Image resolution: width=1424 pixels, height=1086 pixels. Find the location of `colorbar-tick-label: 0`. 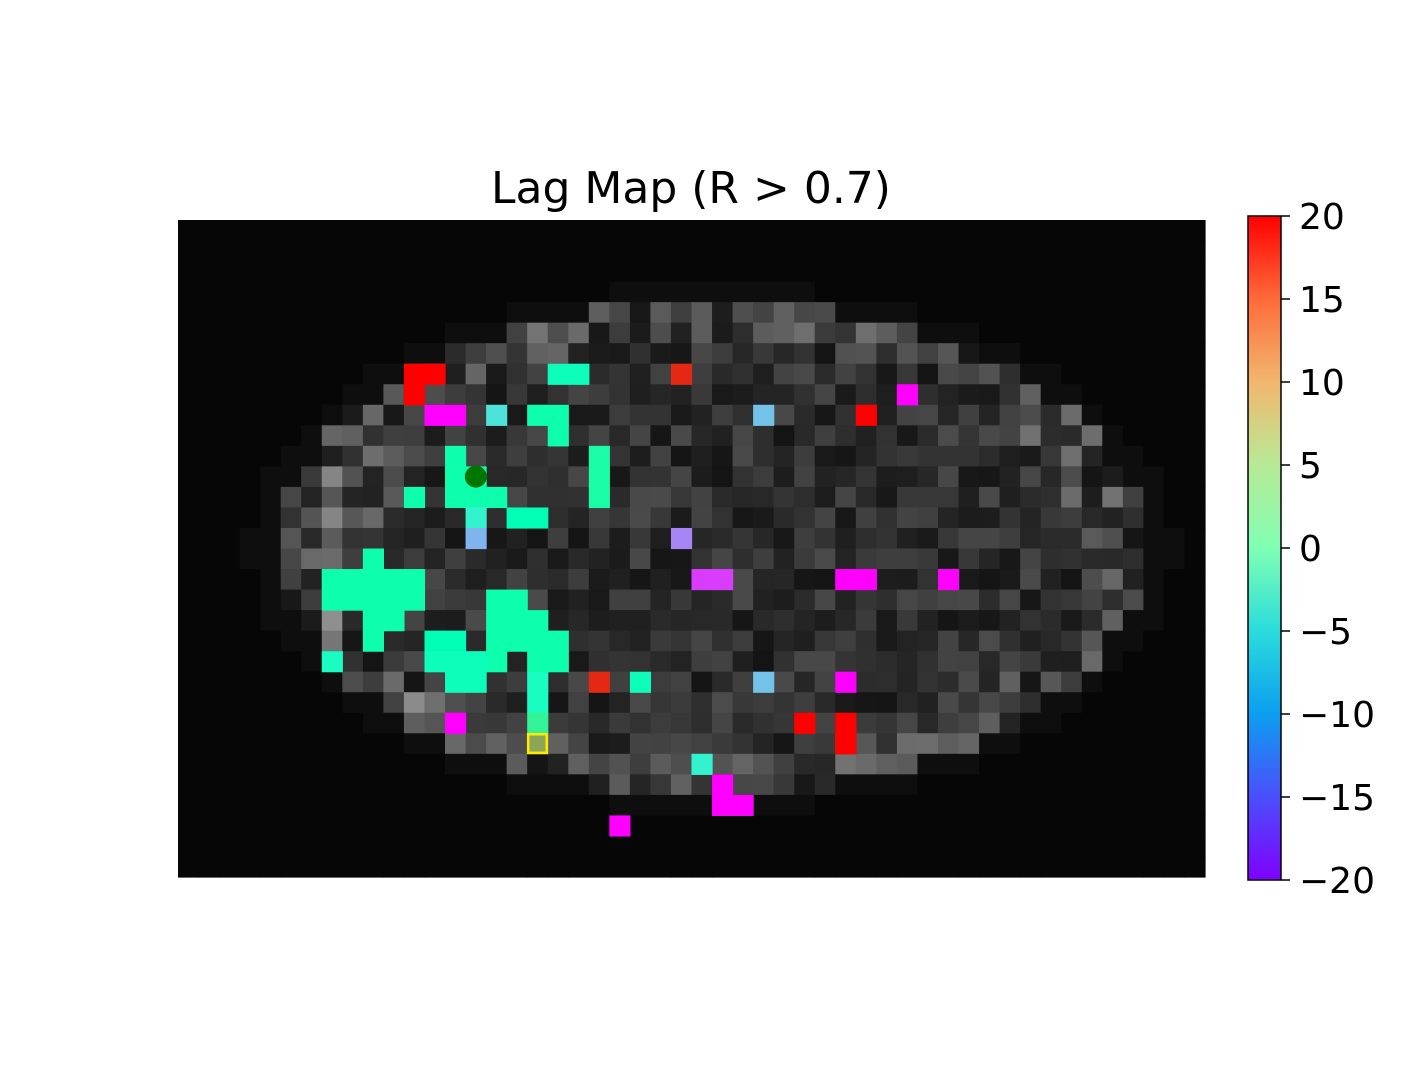

colorbar-tick-label: 0 is located at coordinates (1310, 549).